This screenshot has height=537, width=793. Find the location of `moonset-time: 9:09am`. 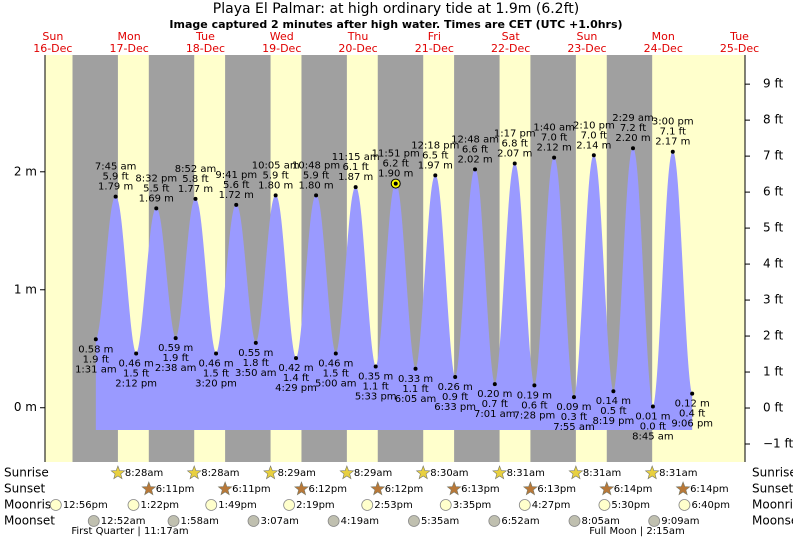

moonset-time: 9:09am is located at coordinates (680, 521).